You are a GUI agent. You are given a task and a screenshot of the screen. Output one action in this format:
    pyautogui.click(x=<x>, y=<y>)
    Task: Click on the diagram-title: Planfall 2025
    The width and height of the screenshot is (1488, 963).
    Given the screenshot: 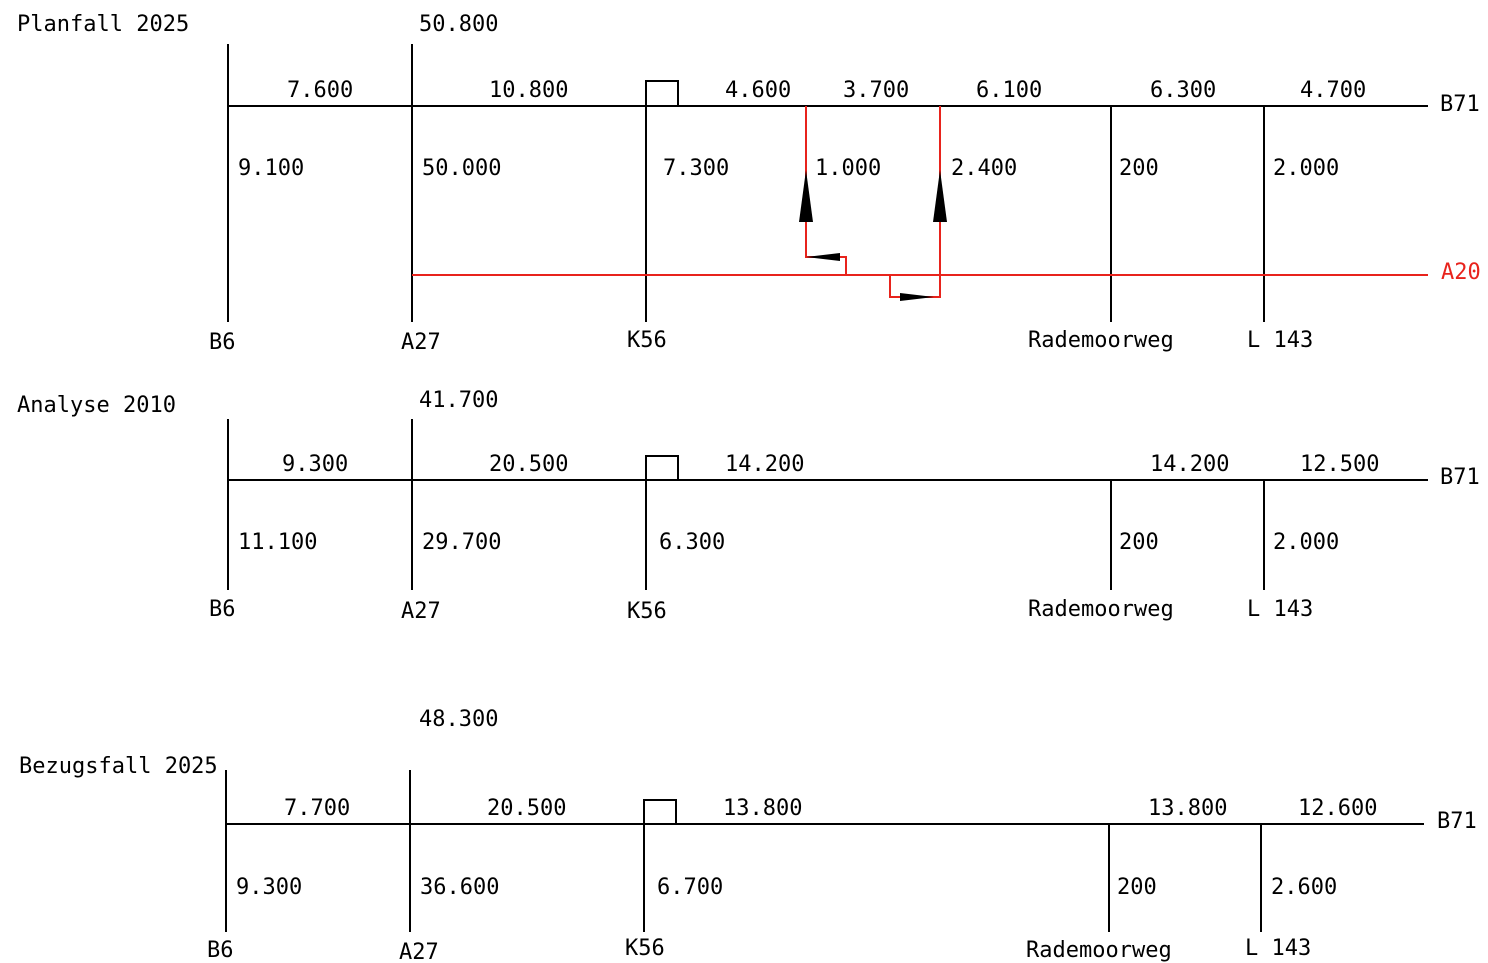 What is the action you would take?
    pyautogui.click(x=103, y=24)
    